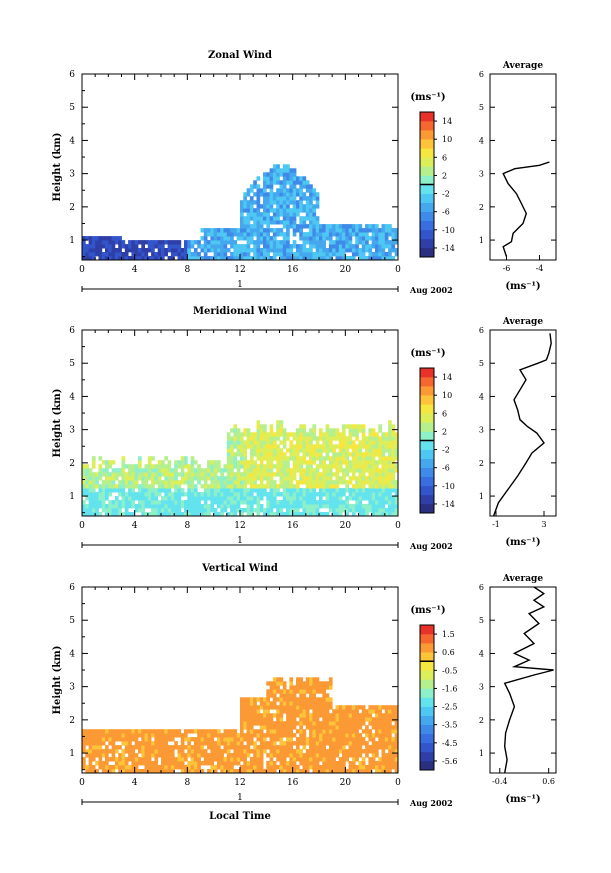 This screenshot has width=611, height=873. What do you see at coordinates (293, 270) in the screenshot?
I see `x-tick-label: 16` at bounding box center [293, 270].